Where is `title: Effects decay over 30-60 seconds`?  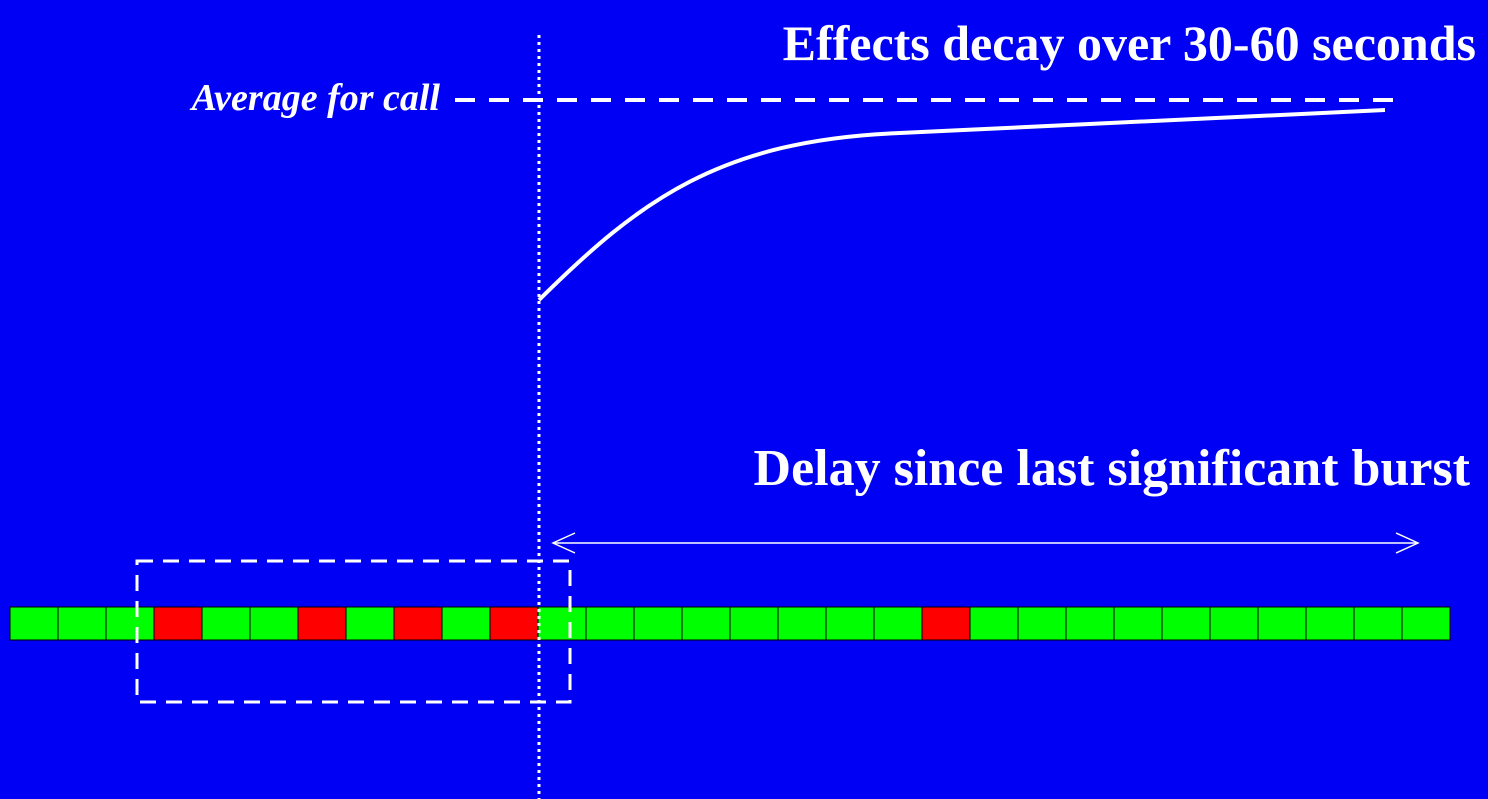 title: Effects decay over 30-60 seconds is located at coordinates (1129, 43).